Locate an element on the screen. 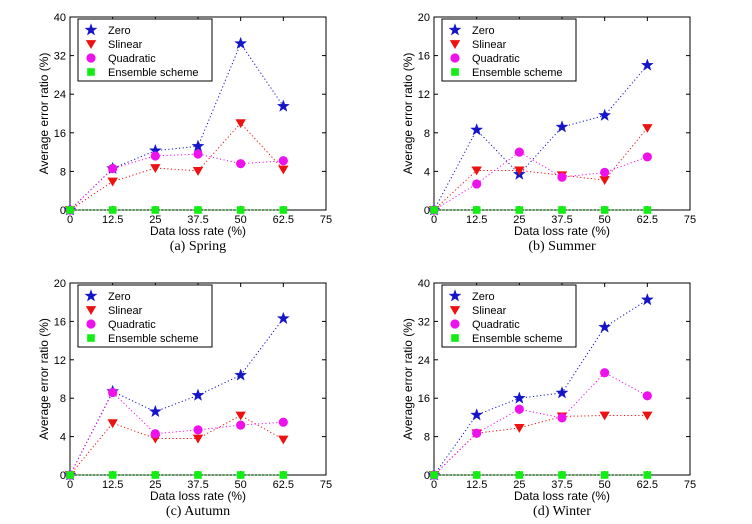  legend: Zero Slinear Quadratic Ensemble scheme is located at coordinates (509, 50).